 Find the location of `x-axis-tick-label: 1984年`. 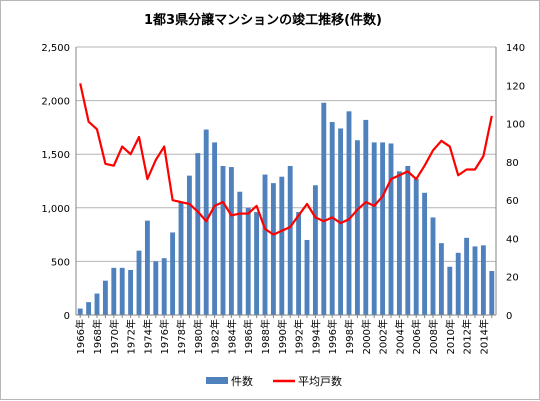

x-axis-tick-label: 1984年 is located at coordinates (231, 336).